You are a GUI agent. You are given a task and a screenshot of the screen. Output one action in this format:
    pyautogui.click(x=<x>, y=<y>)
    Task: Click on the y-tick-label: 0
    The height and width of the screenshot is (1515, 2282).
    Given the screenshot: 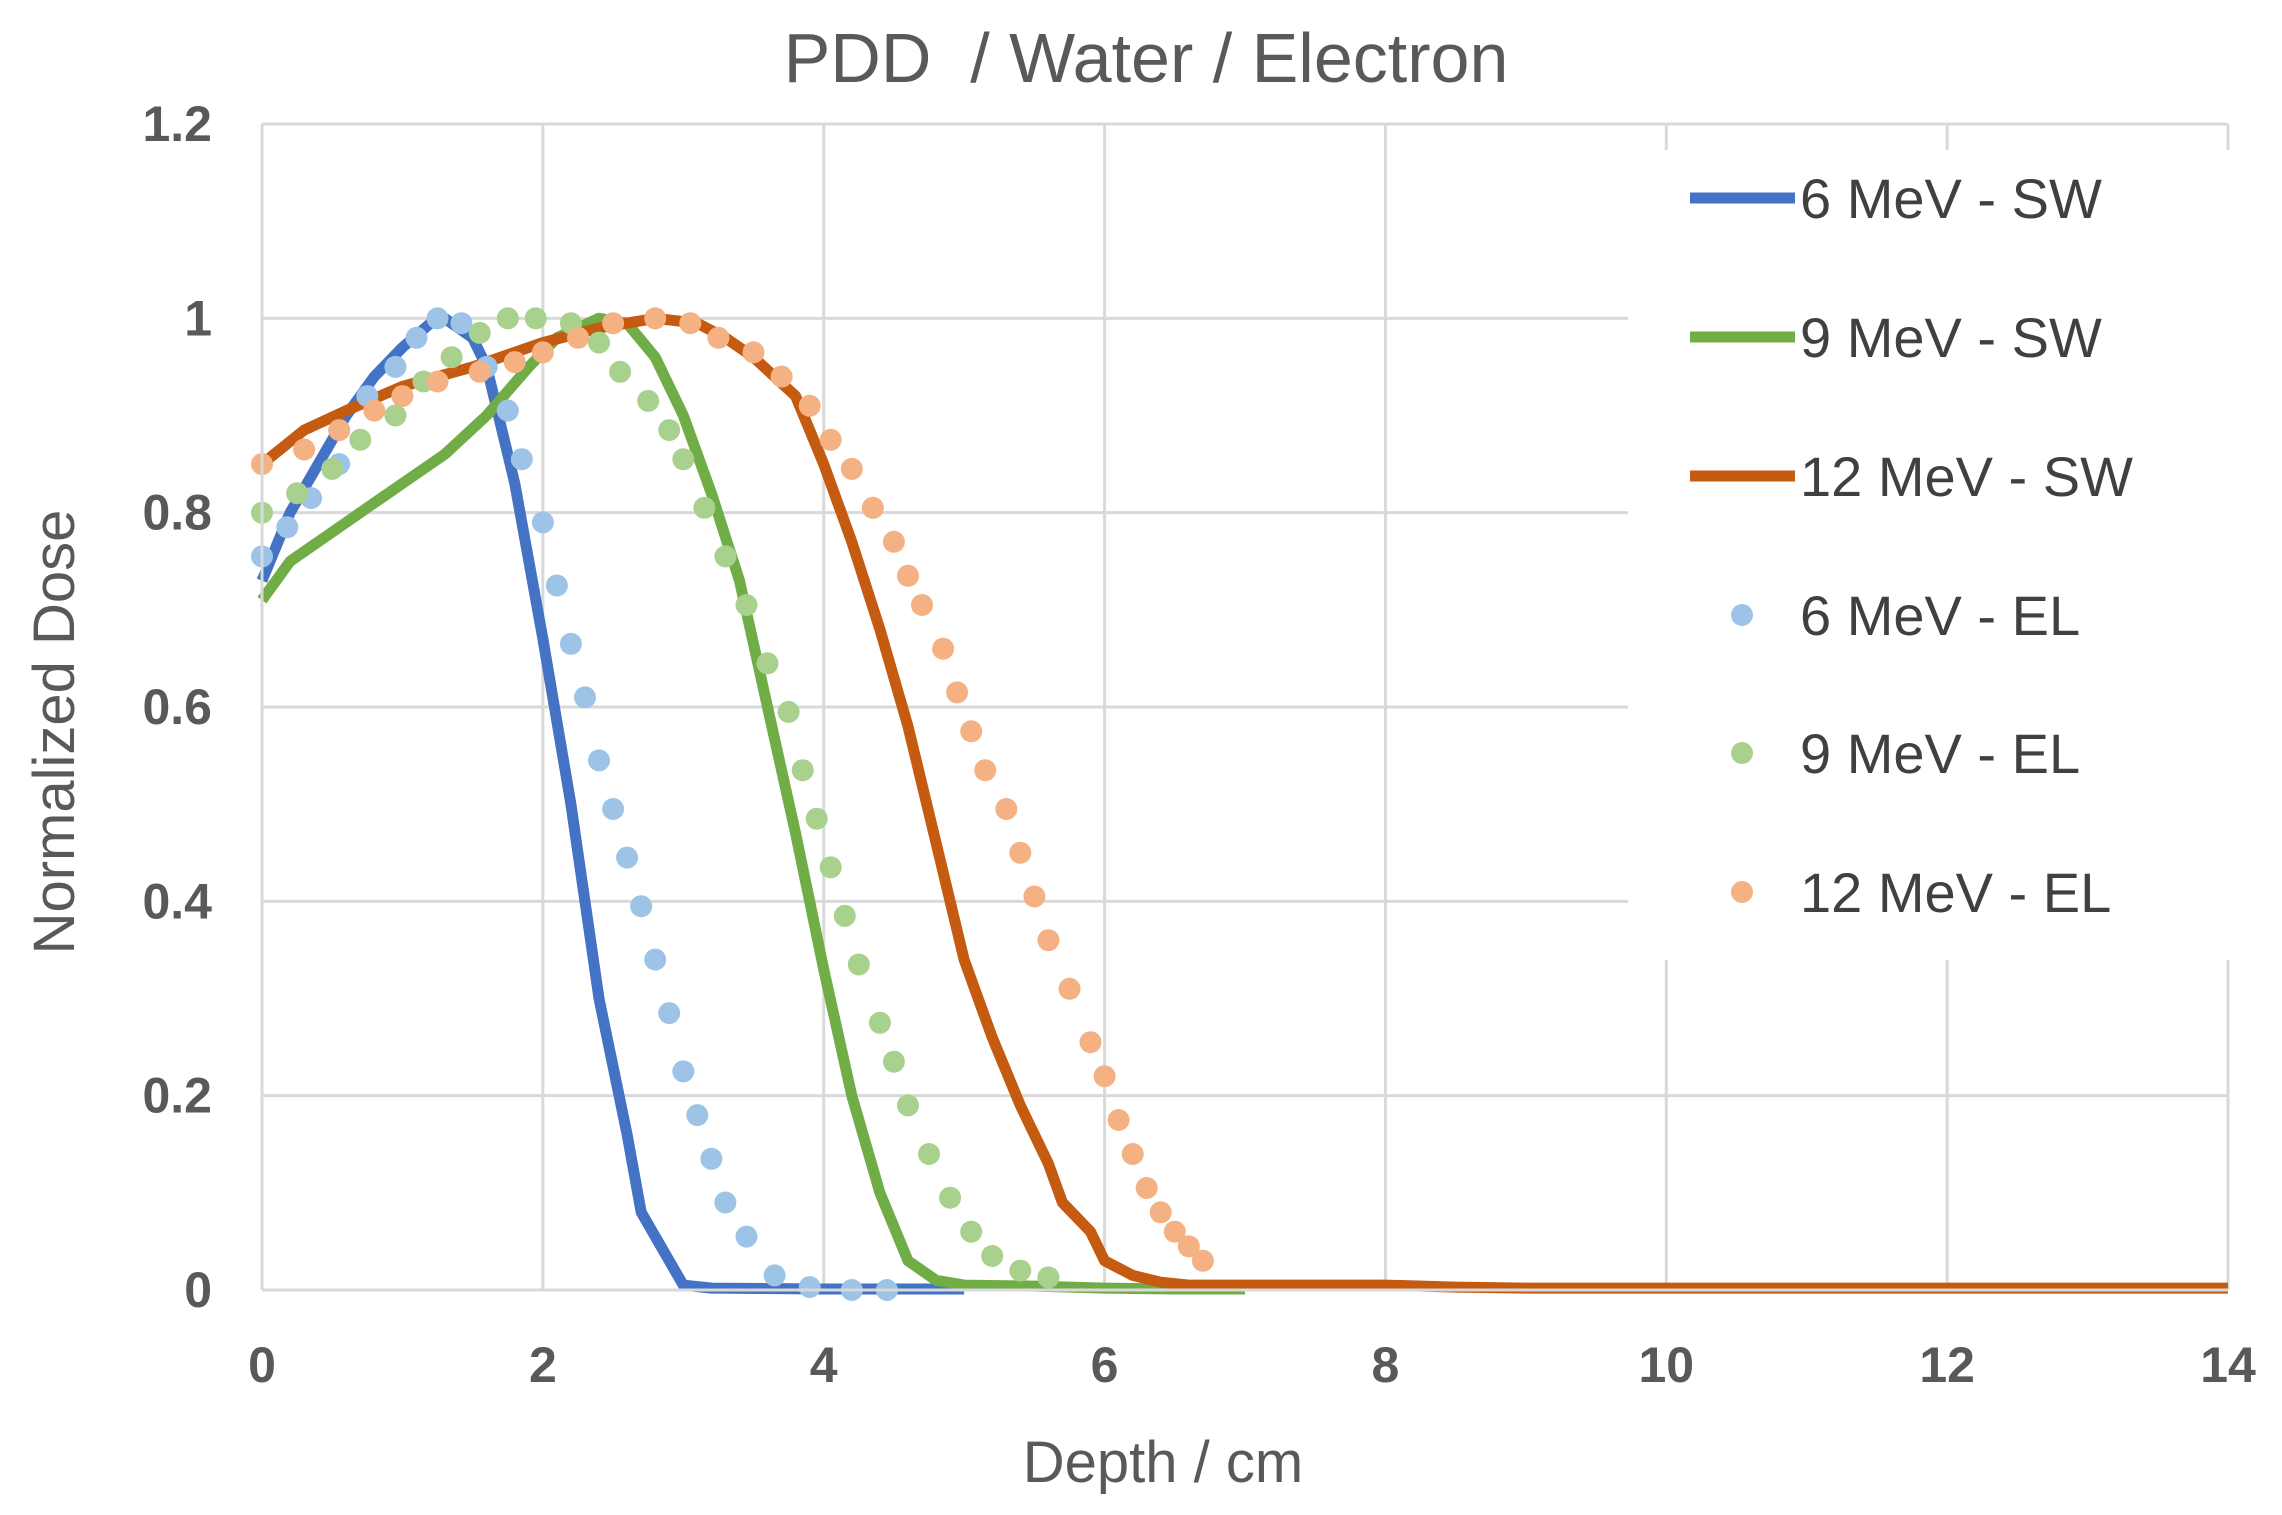 What is the action you would take?
    pyautogui.click(x=198, y=1290)
    